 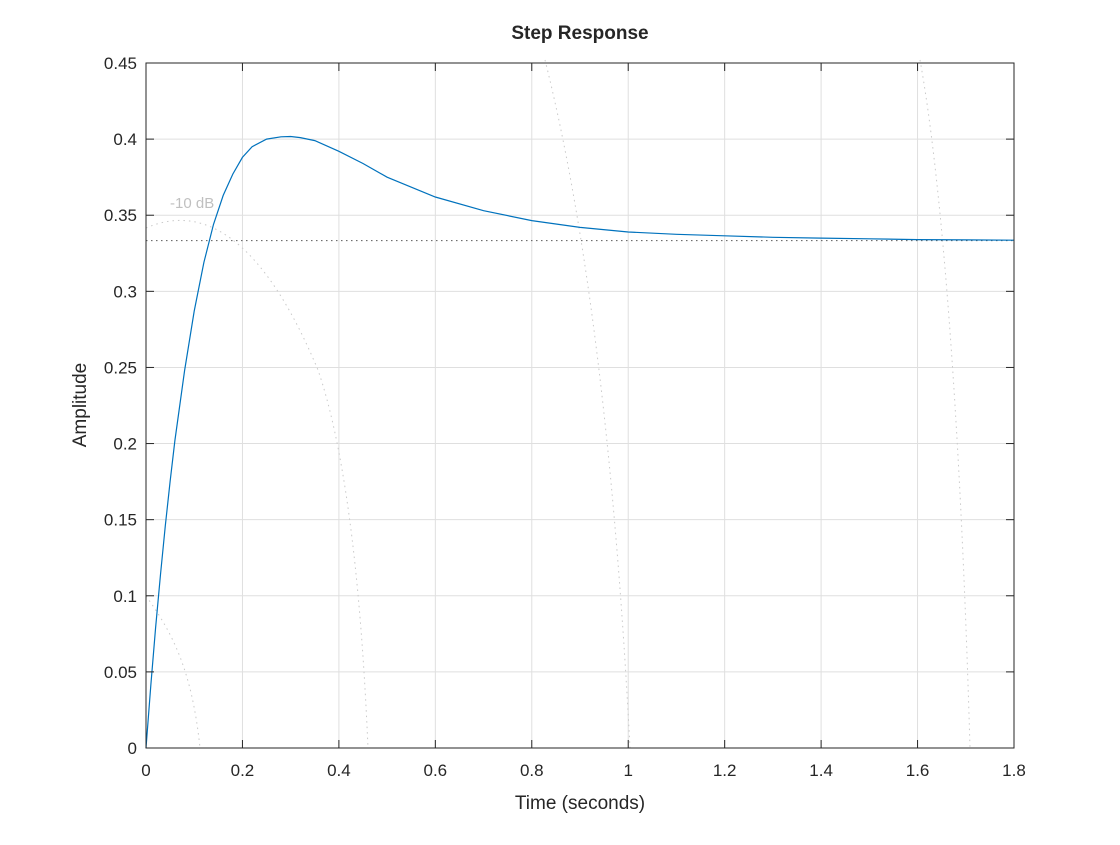 I want to click on y-tick-label: 0.1, so click(x=125, y=596).